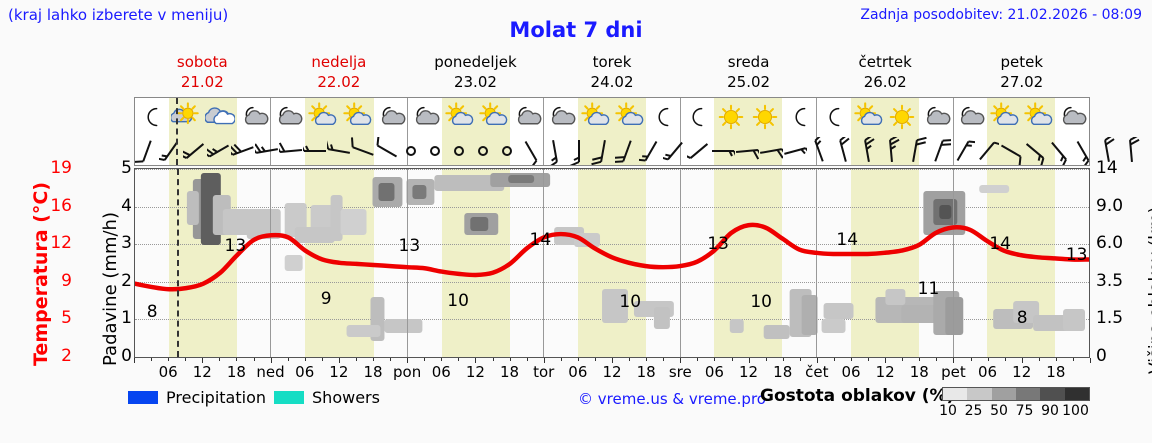  I want to click on sun-icon, so click(765, 117).